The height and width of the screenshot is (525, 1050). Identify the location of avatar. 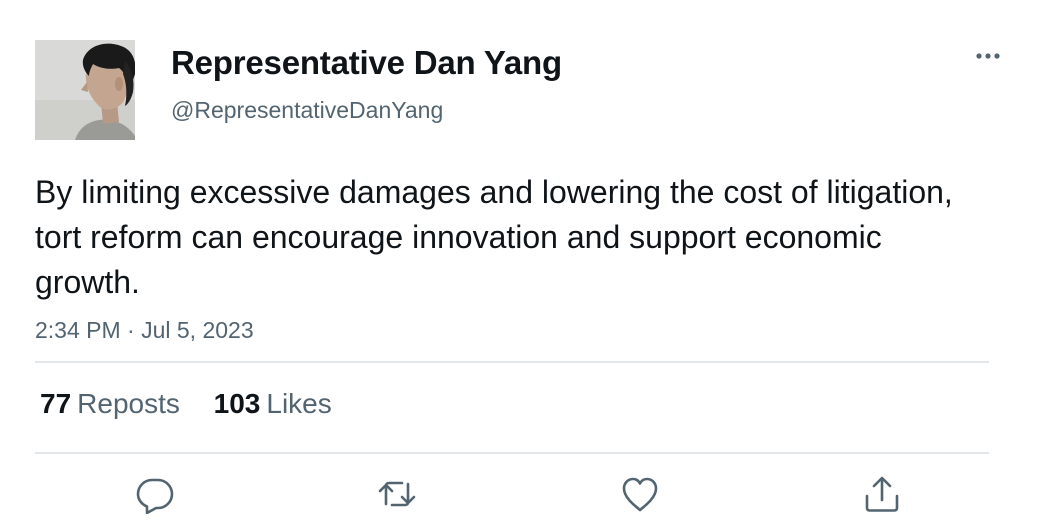
(85, 90).